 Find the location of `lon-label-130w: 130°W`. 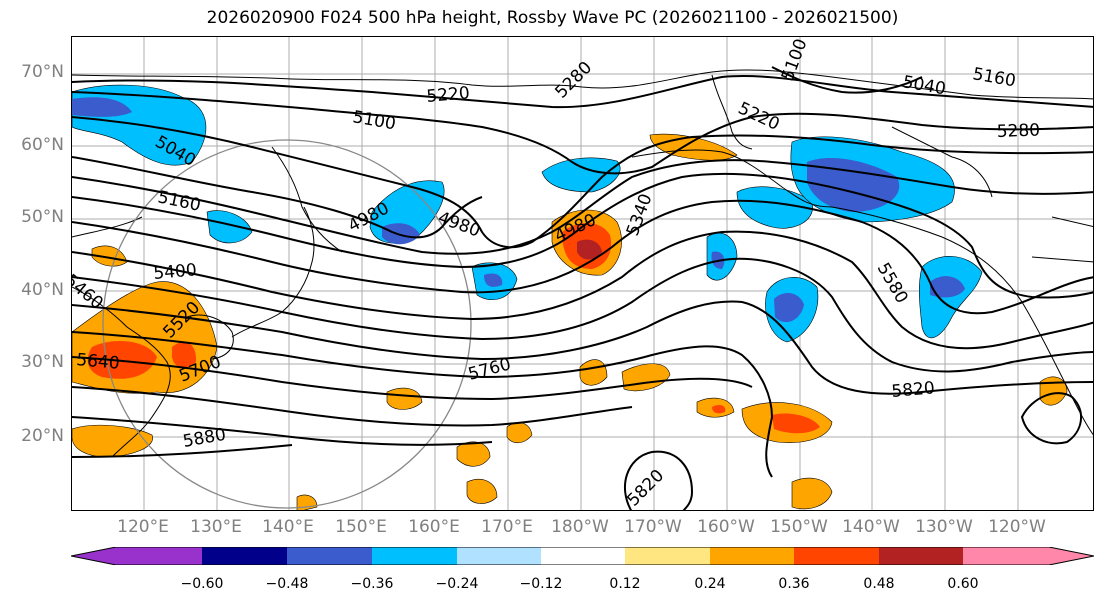

lon-label-130w: 130°W is located at coordinates (944, 527).